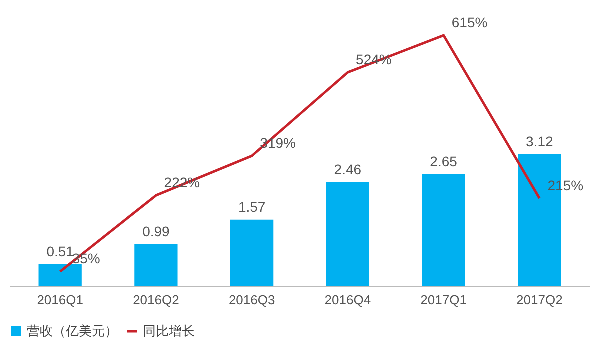  What do you see at coordinates (60, 252) in the screenshot?
I see `data-label: 0.51` at bounding box center [60, 252].